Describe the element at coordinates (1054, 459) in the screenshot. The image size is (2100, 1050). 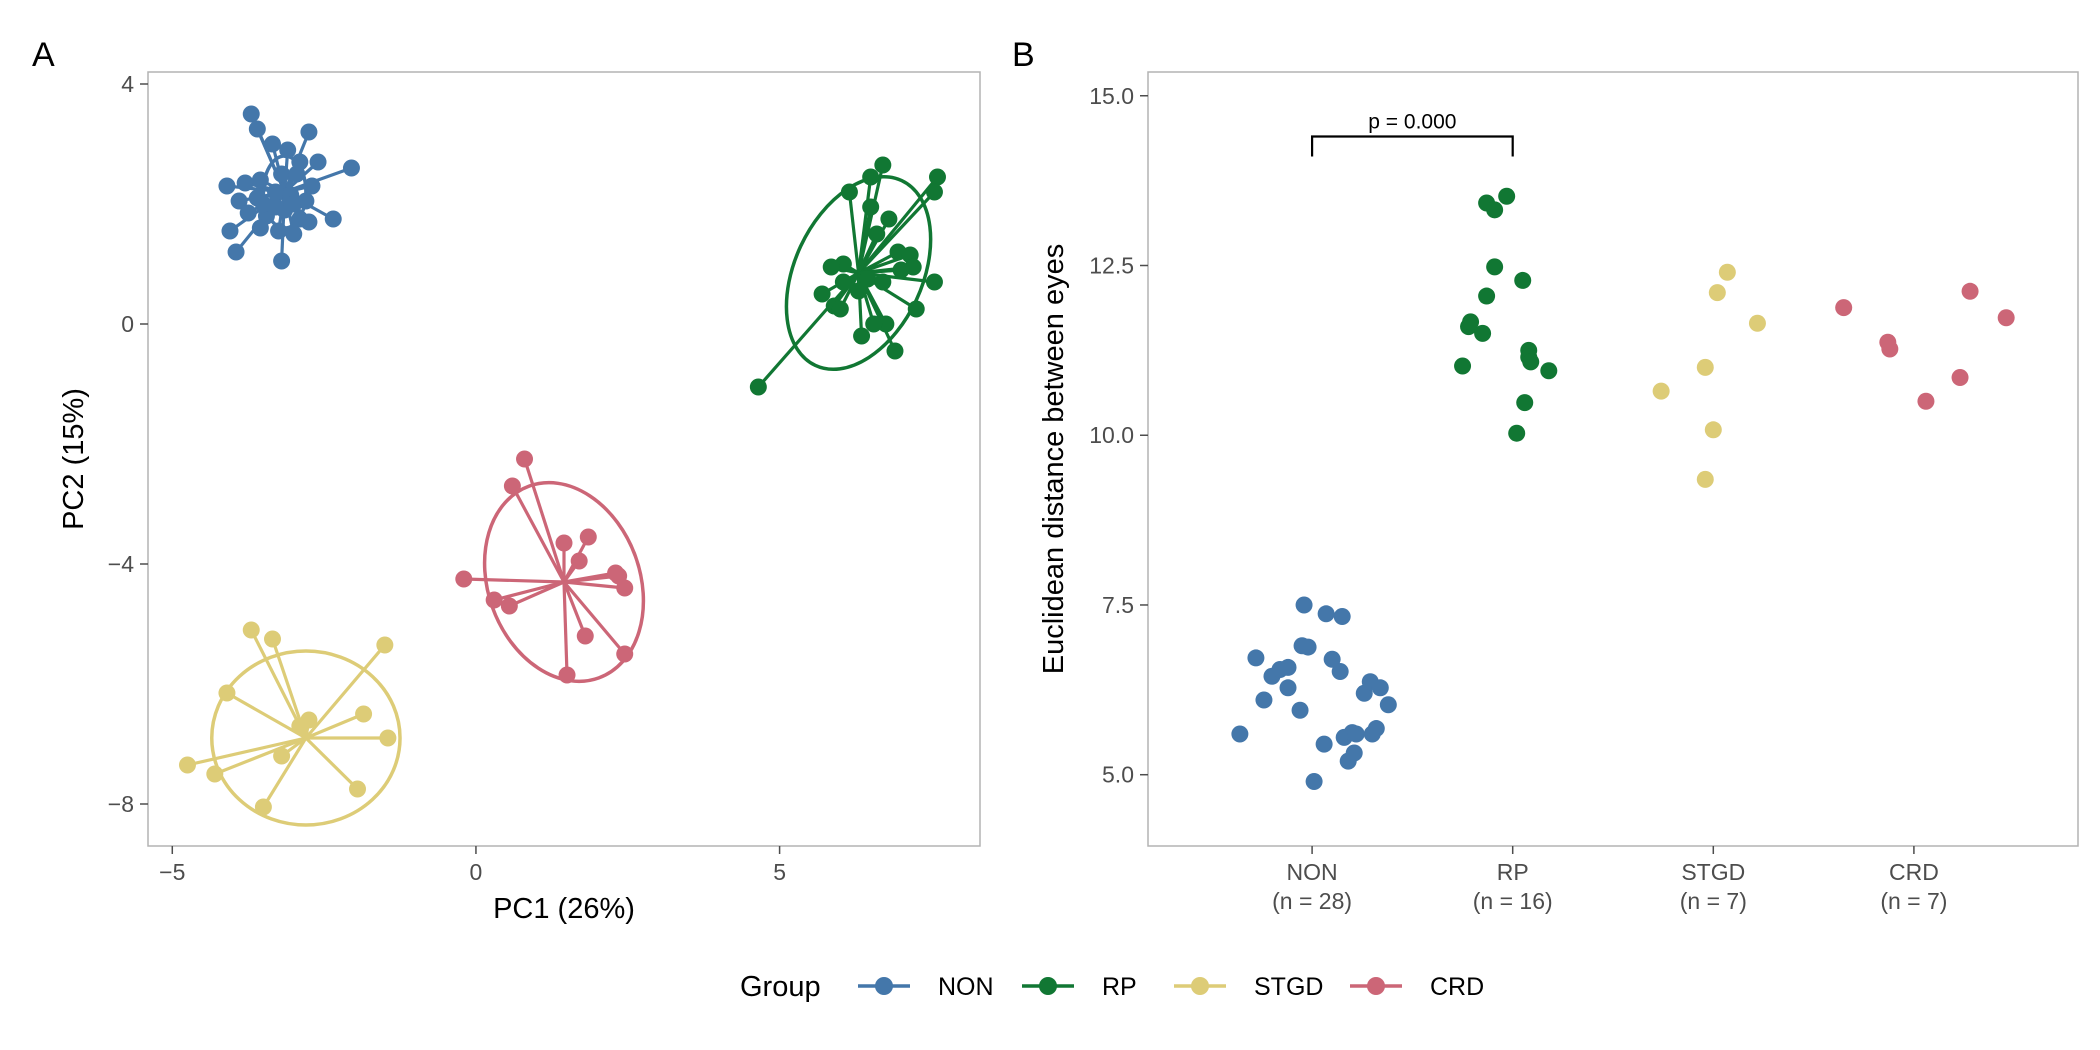
I see `panel-b-y-axis-title: Euclidean distance between eyes` at that location.